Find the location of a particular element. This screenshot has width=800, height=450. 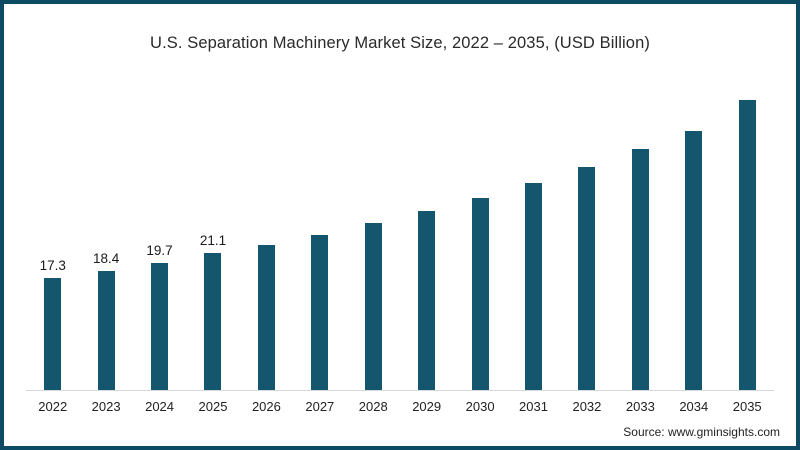

x-axis-label-2024: 2024 is located at coordinates (160, 406).